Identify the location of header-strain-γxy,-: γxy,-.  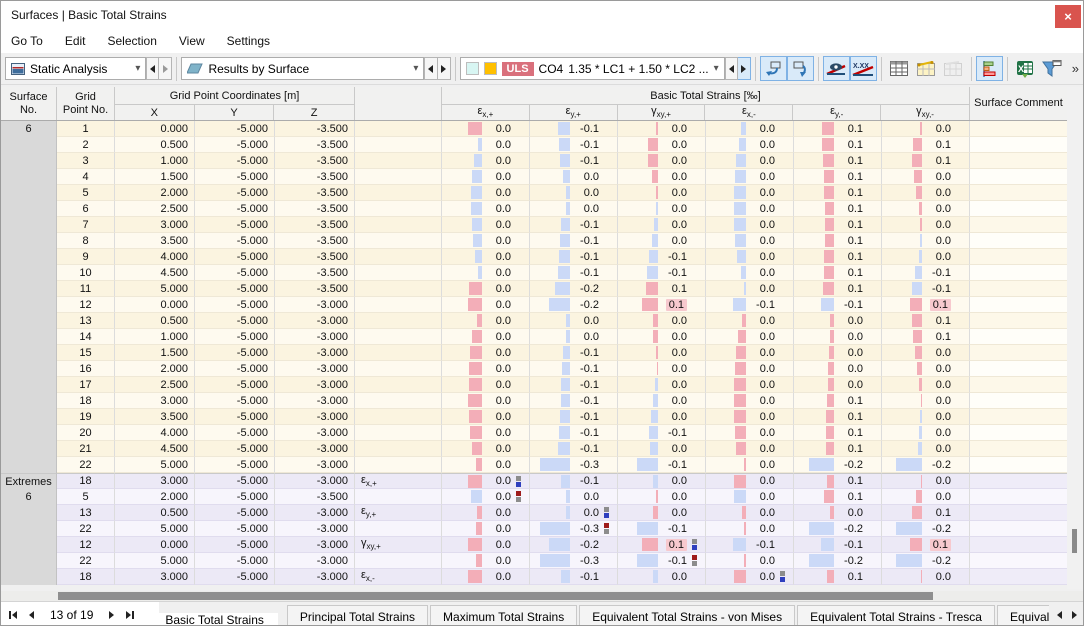
(925, 112).